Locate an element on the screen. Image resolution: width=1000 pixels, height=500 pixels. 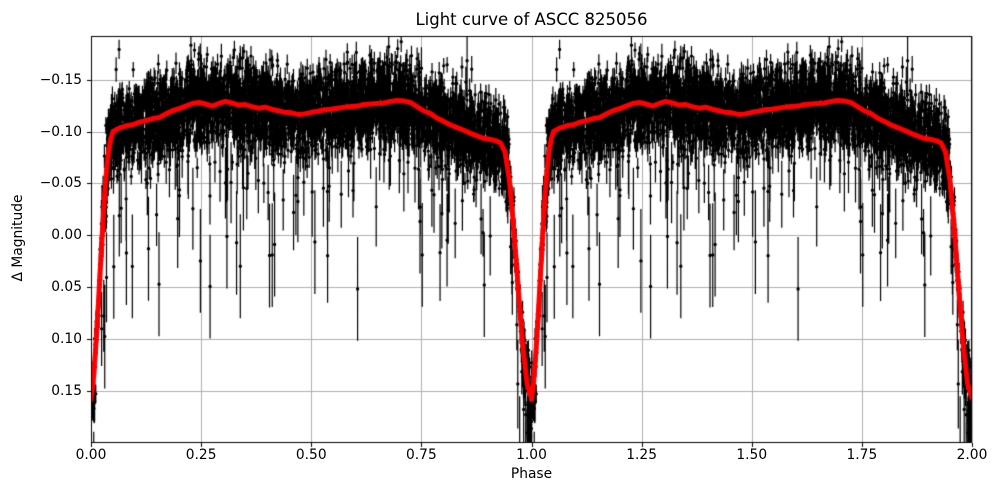
x-tick-label: 1.25 is located at coordinates (641, 455).